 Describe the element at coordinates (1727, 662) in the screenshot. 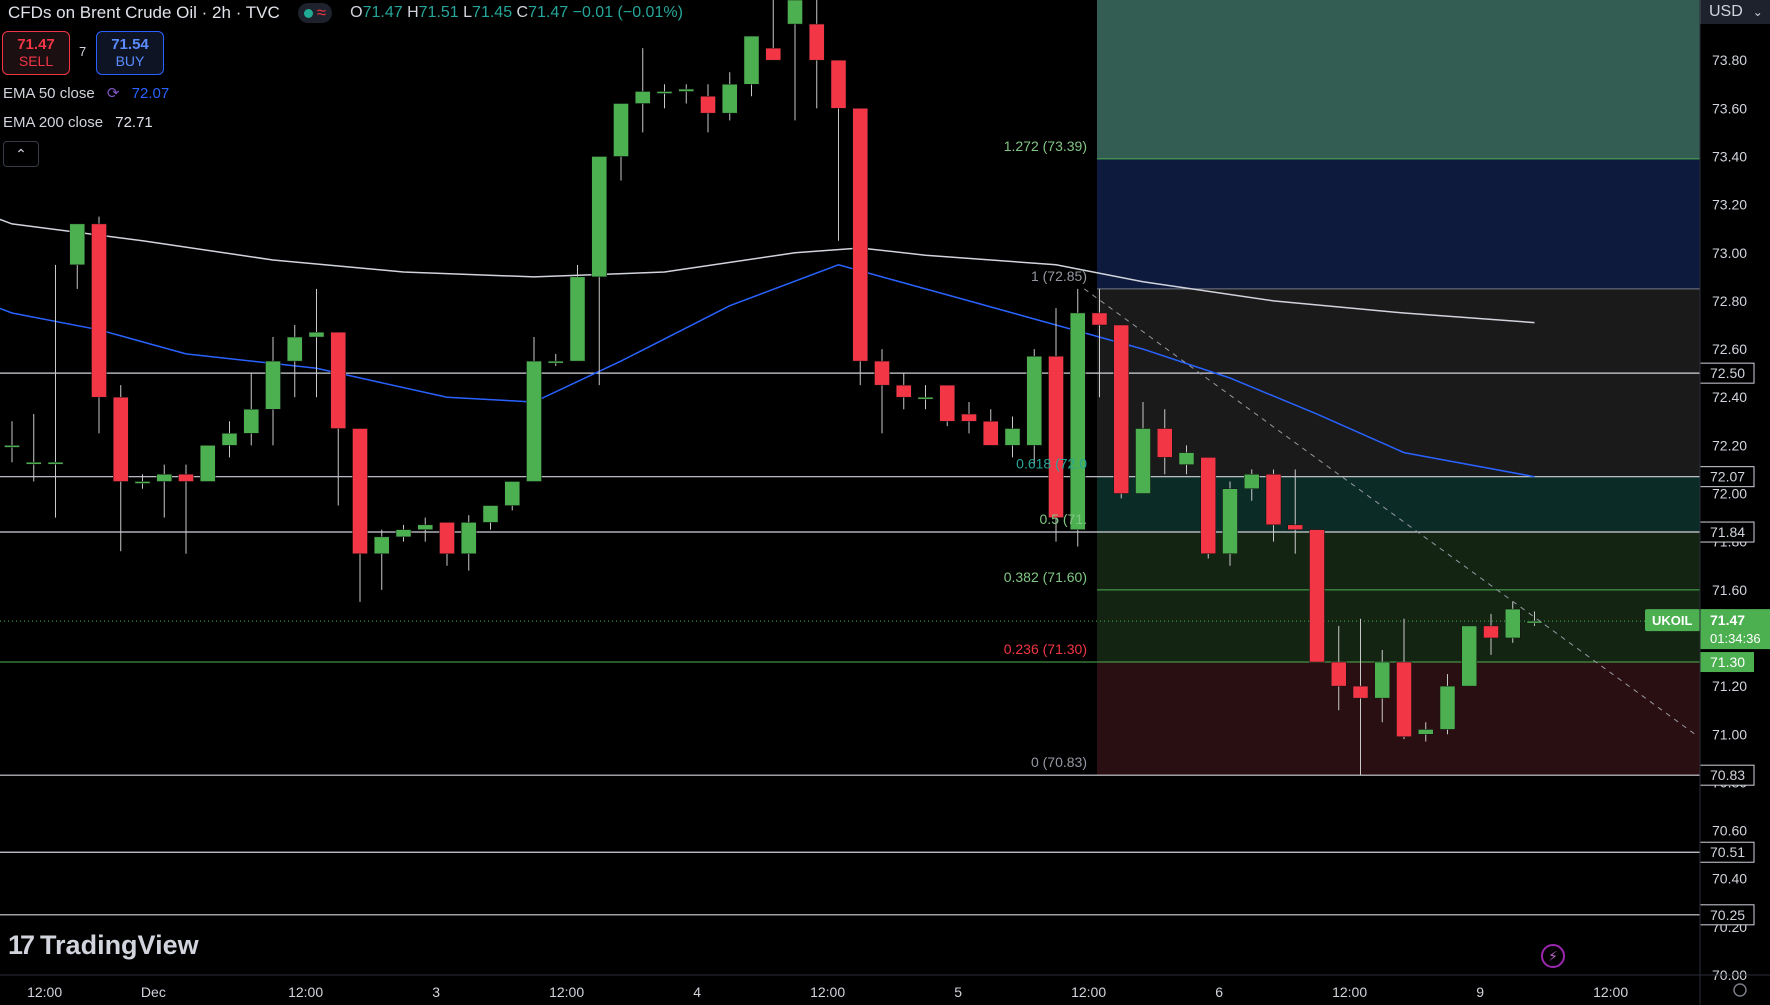

I see `support-label-box` at that location.